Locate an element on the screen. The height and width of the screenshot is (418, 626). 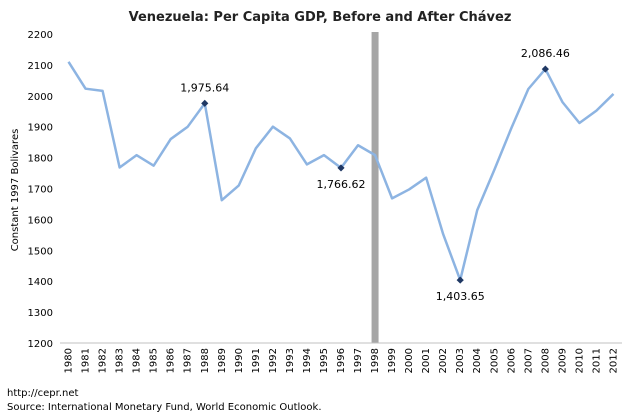
data-label: 1,766.62 is located at coordinates (341, 184).